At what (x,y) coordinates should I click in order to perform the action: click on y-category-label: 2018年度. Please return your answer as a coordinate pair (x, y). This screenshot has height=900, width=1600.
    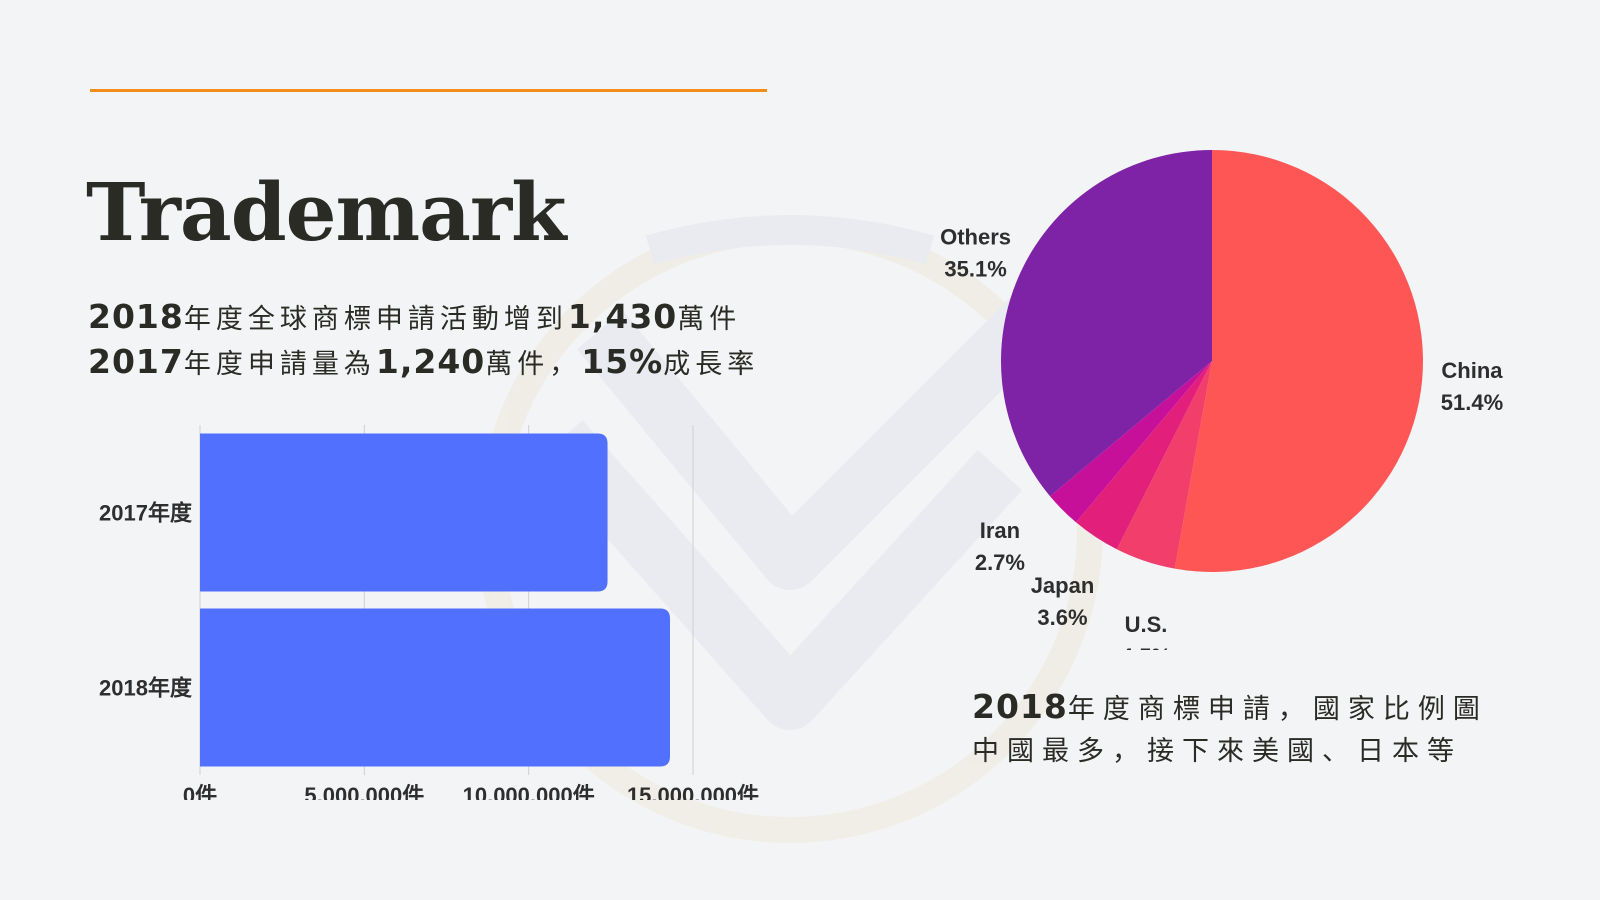
    Looking at the image, I should click on (146, 688).